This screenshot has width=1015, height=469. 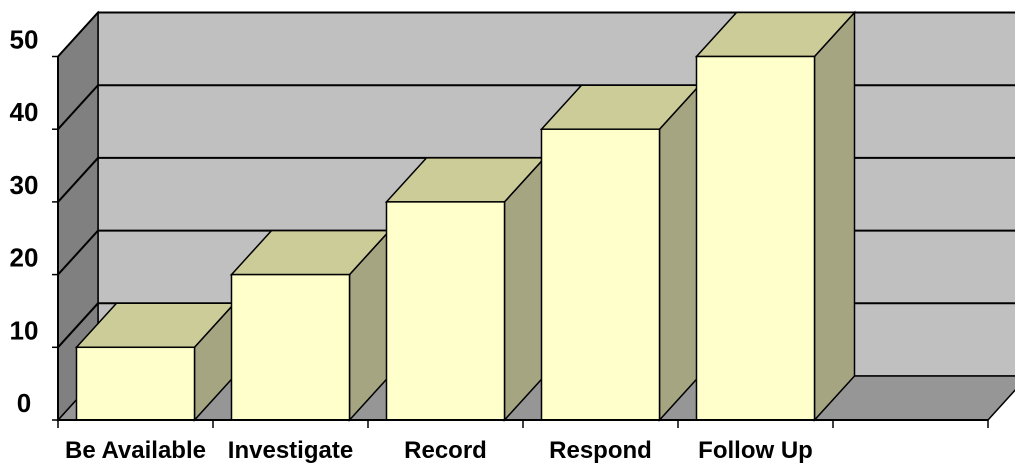 What do you see at coordinates (24, 185) in the screenshot?
I see `y-tick-label: 30` at bounding box center [24, 185].